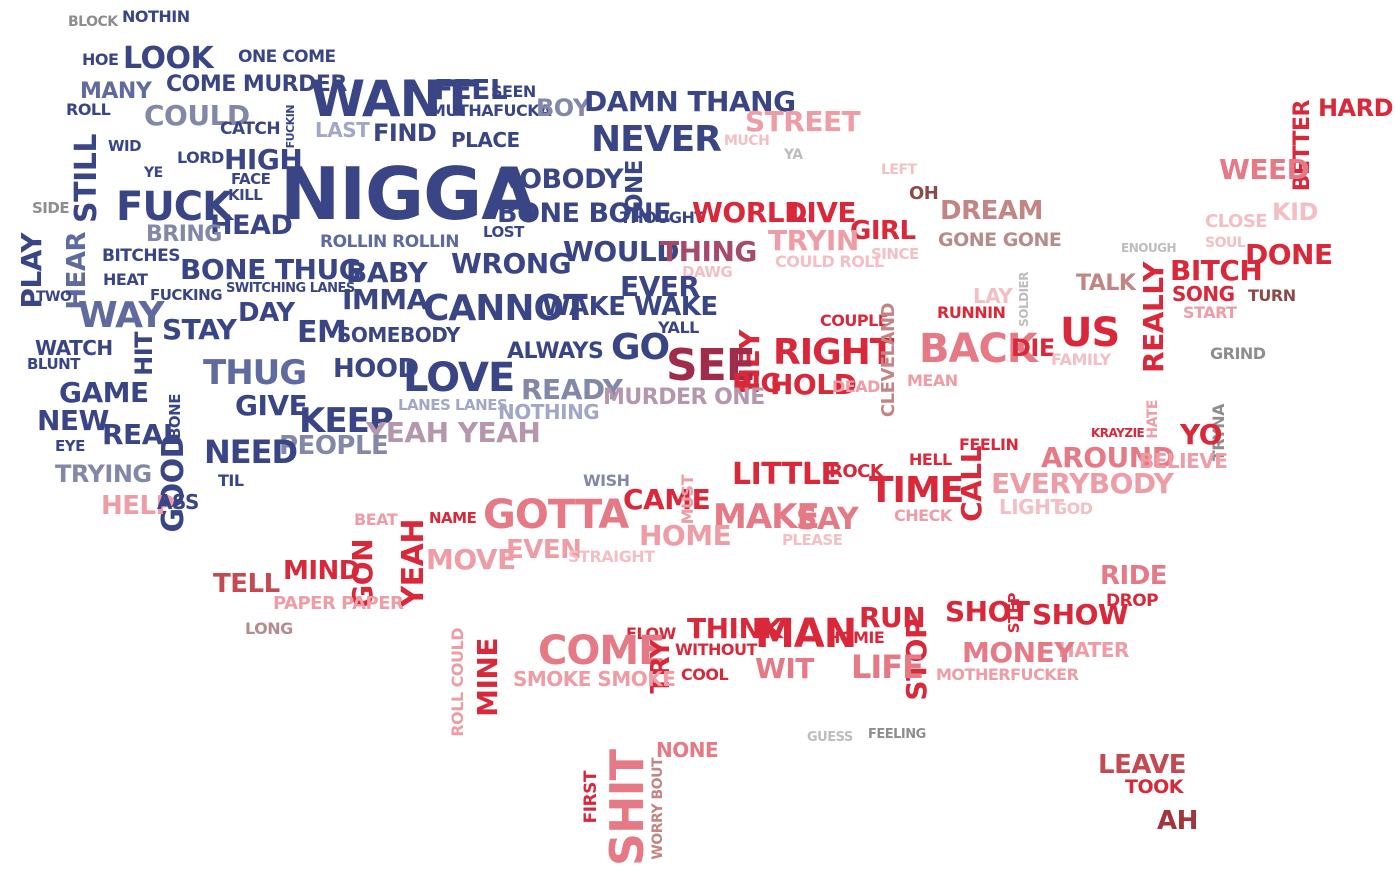 The height and width of the screenshot is (877, 1395). I want to click on word-come-murder: COME MURDER, so click(256, 84).